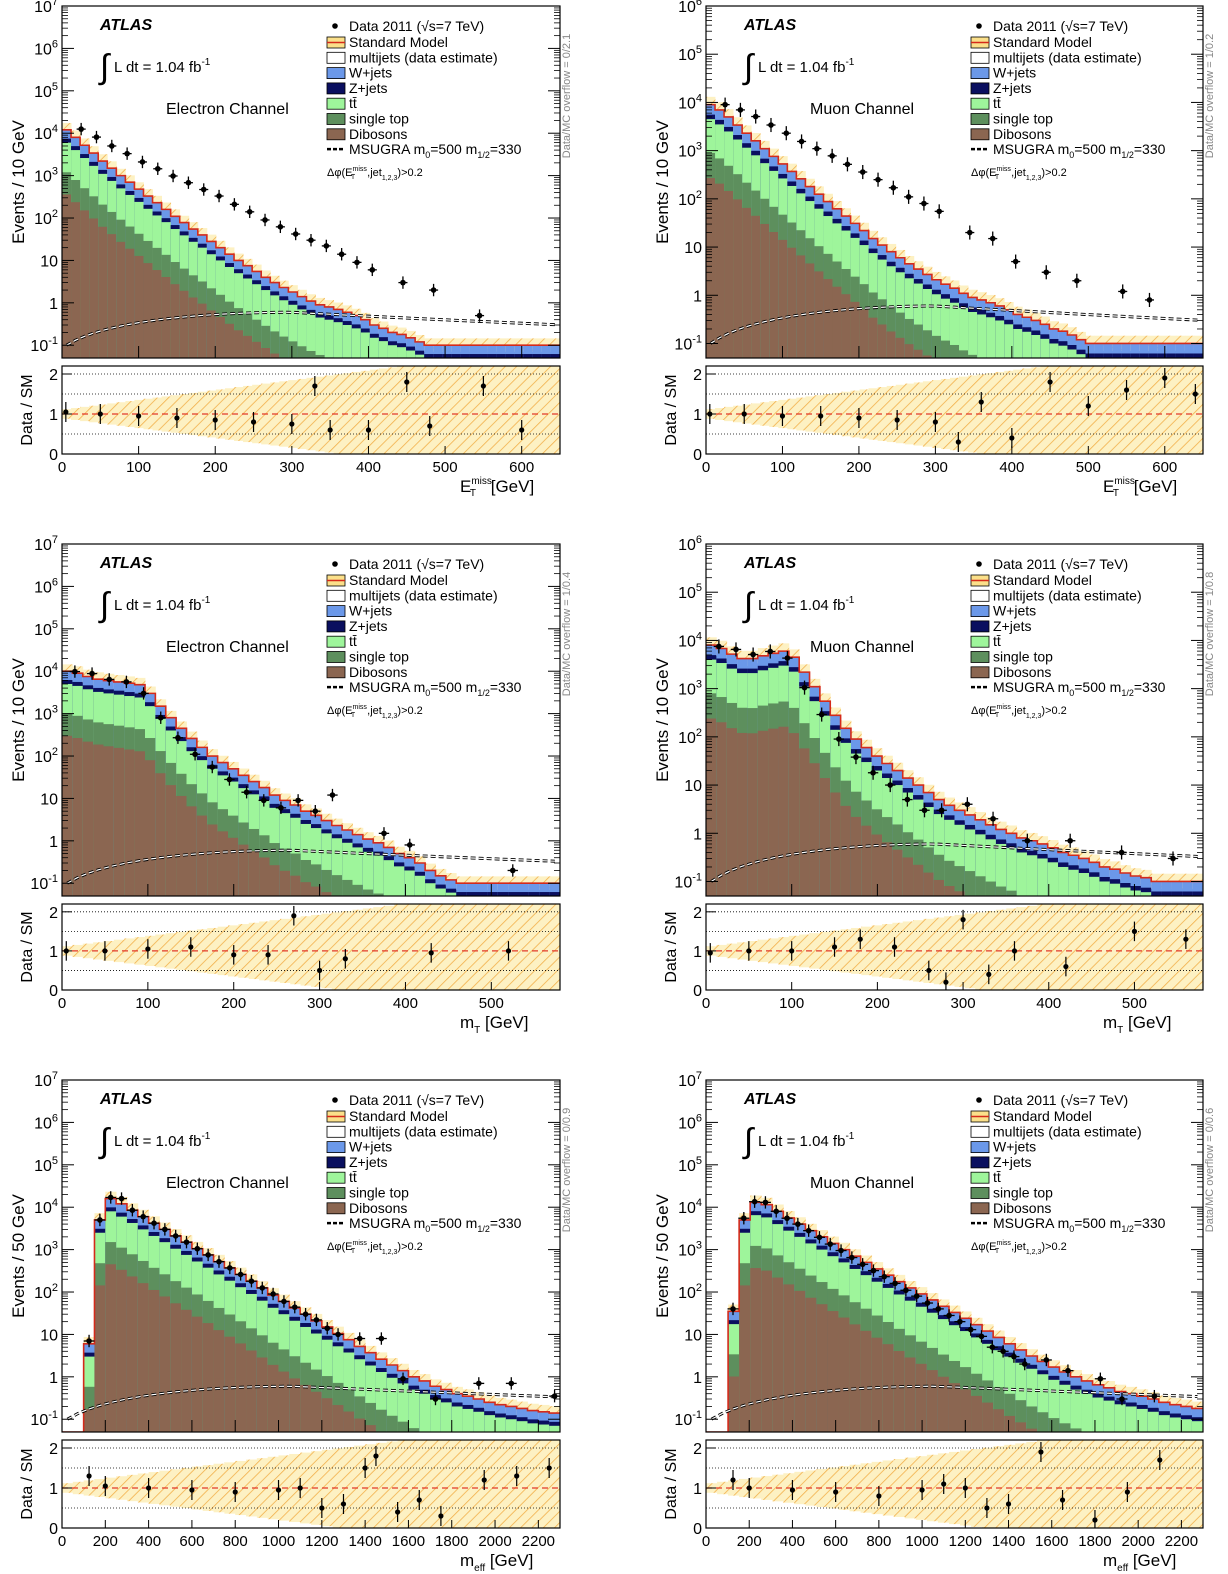 Image resolution: width=1228 pixels, height=1574 pixels. I want to click on channel-label: Muon Channel, so click(862, 647).